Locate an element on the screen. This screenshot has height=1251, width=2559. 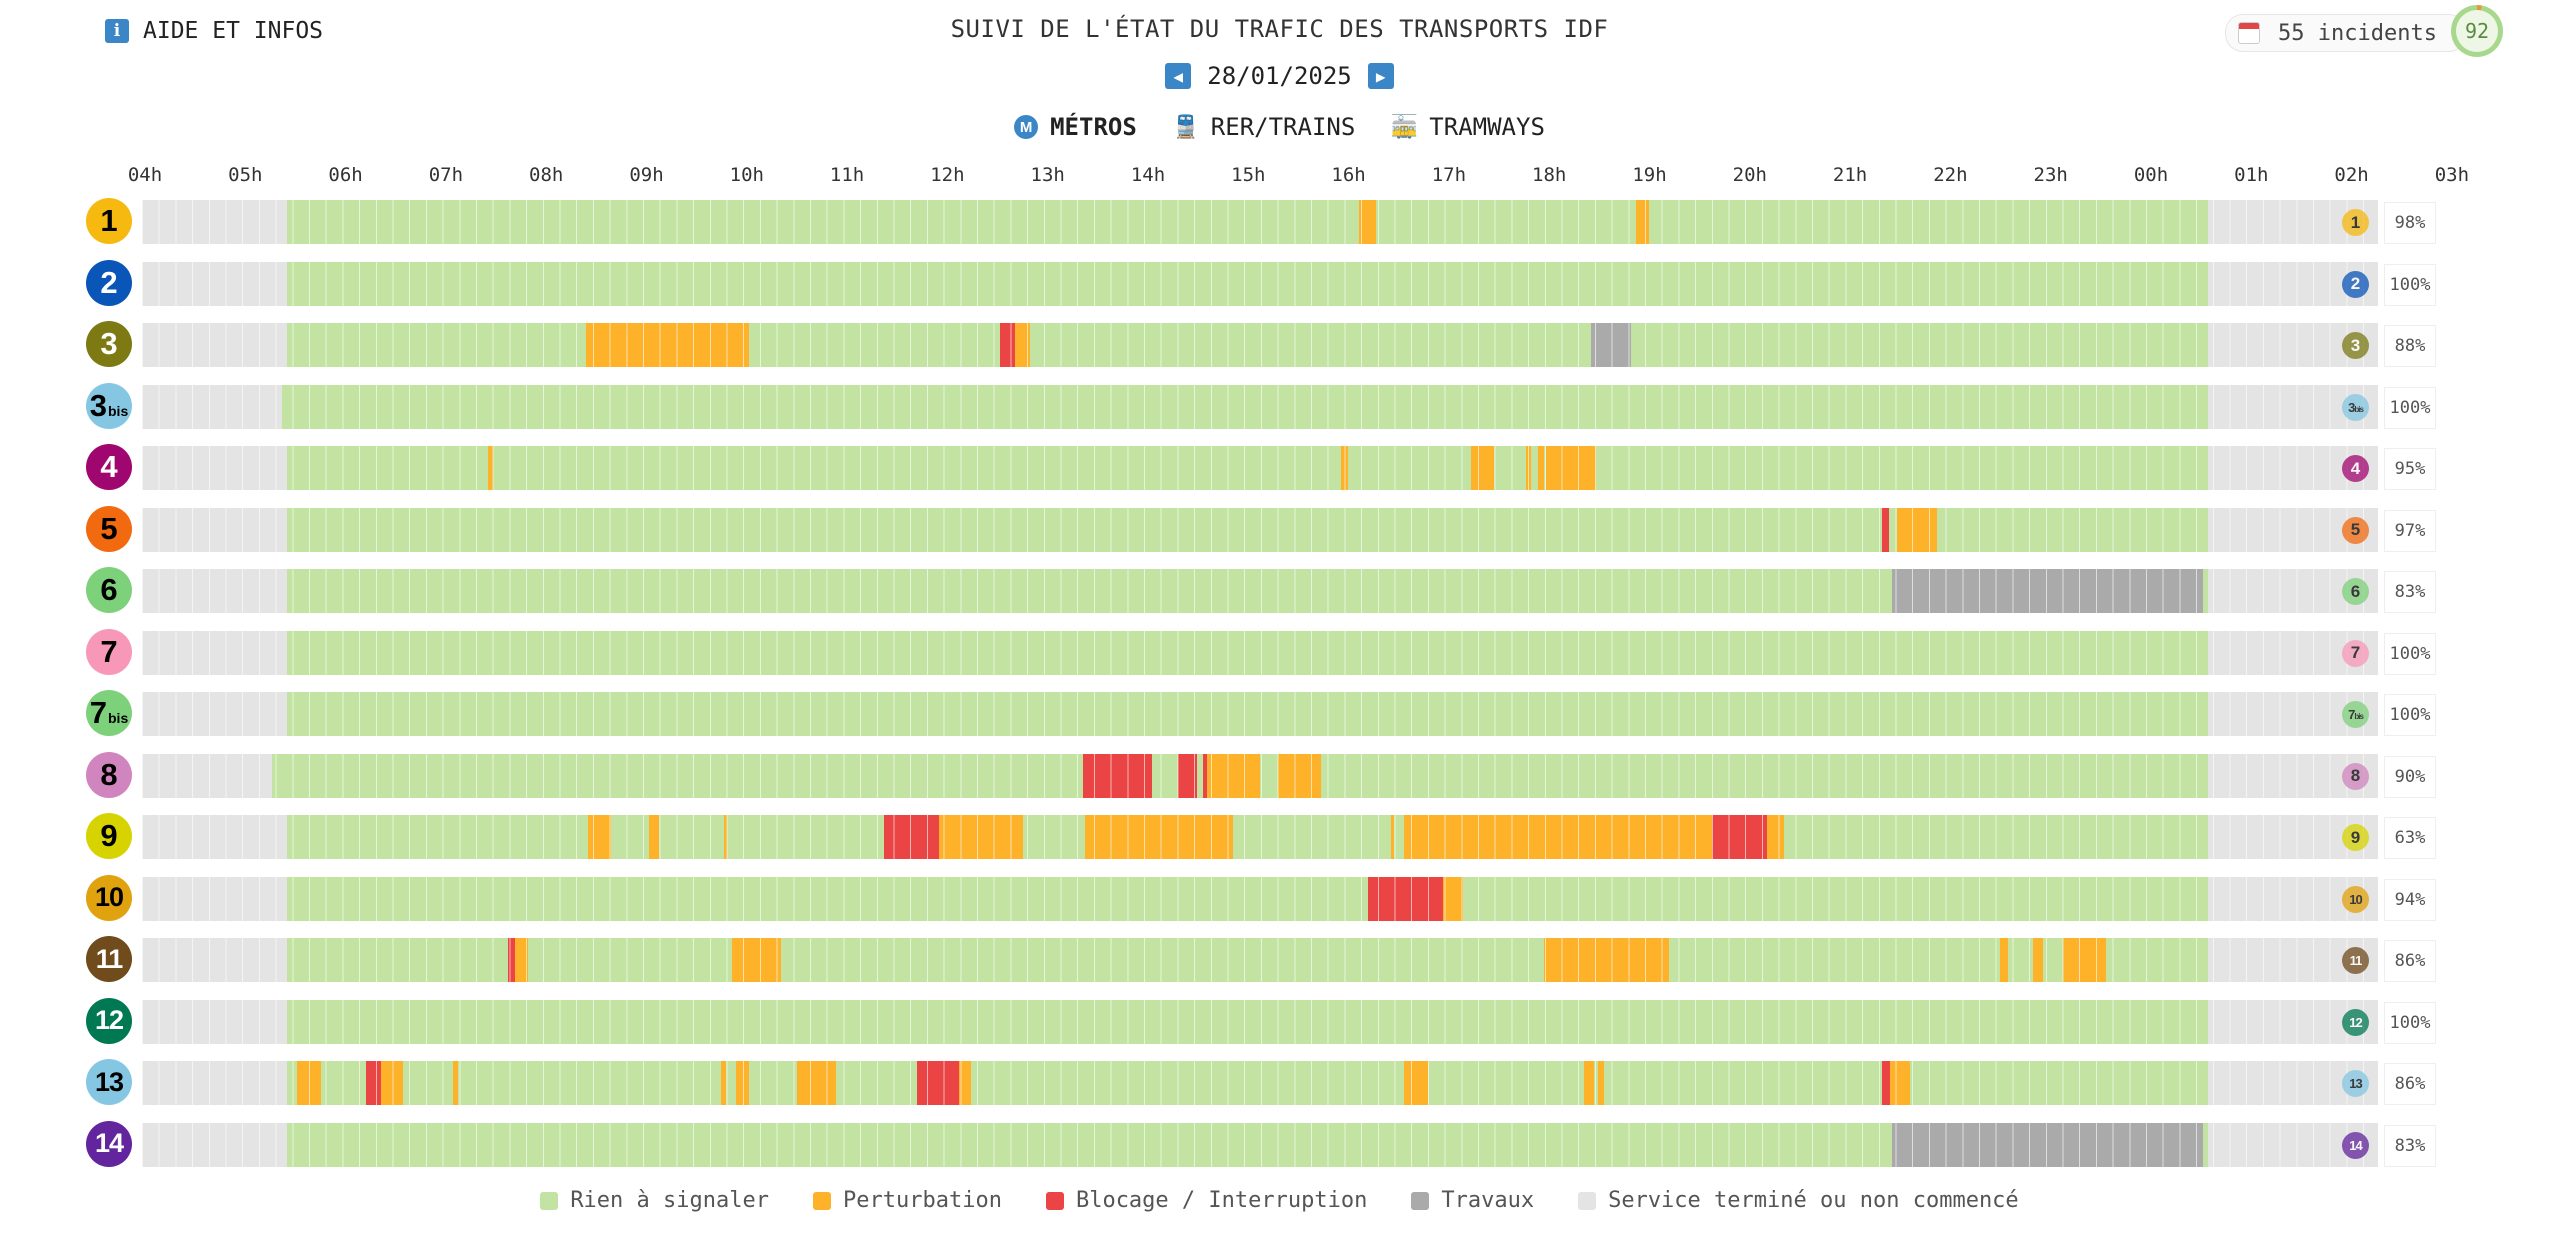
line-badge: 6 is located at coordinates (109, 590).